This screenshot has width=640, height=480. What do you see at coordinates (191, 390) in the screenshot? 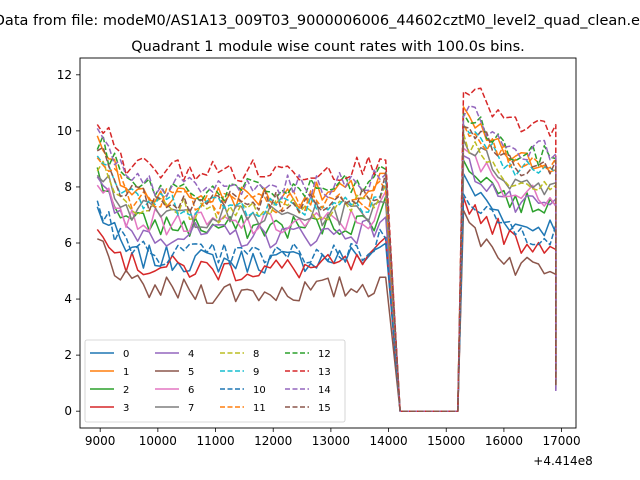
I see `legend-label-6: 6` at bounding box center [191, 390].